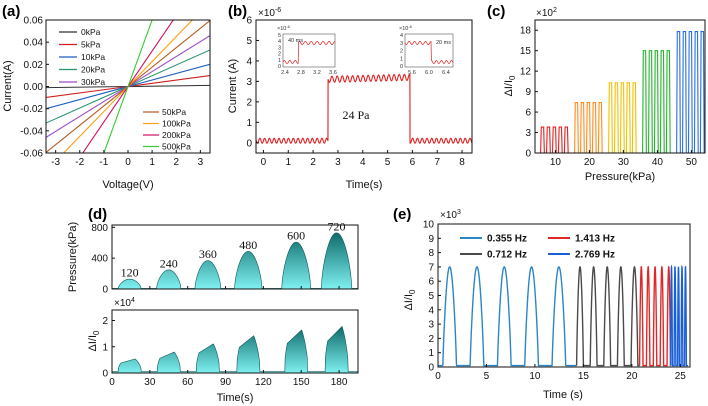 This screenshot has width=708, height=406. What do you see at coordinates (595, 255) in the screenshot?
I see `legend-label: 2.769 Hz` at bounding box center [595, 255].